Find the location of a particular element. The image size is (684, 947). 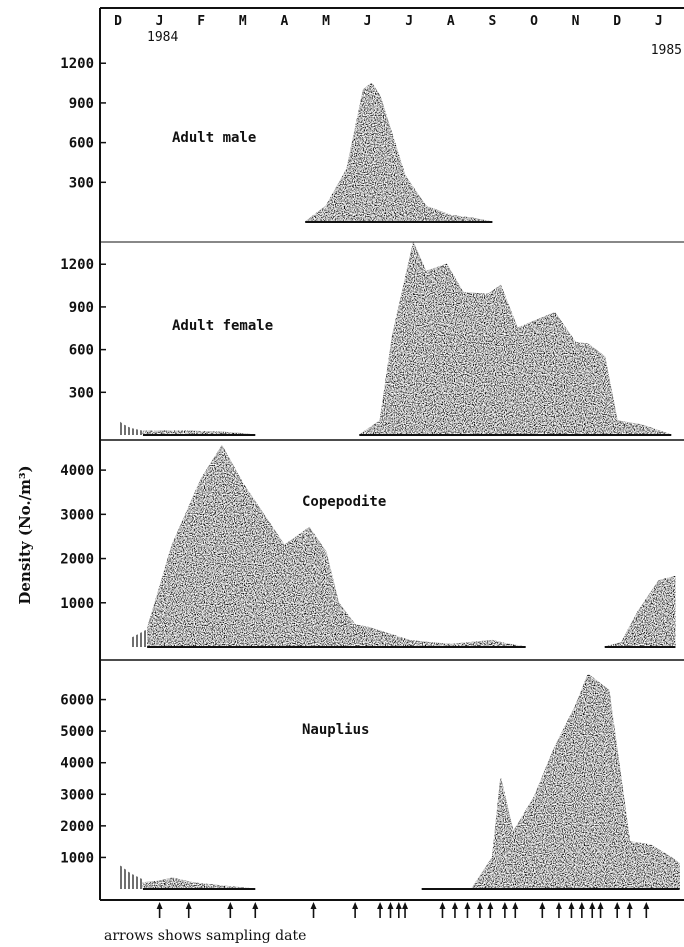

month-label: N is located at coordinates (576, 21).